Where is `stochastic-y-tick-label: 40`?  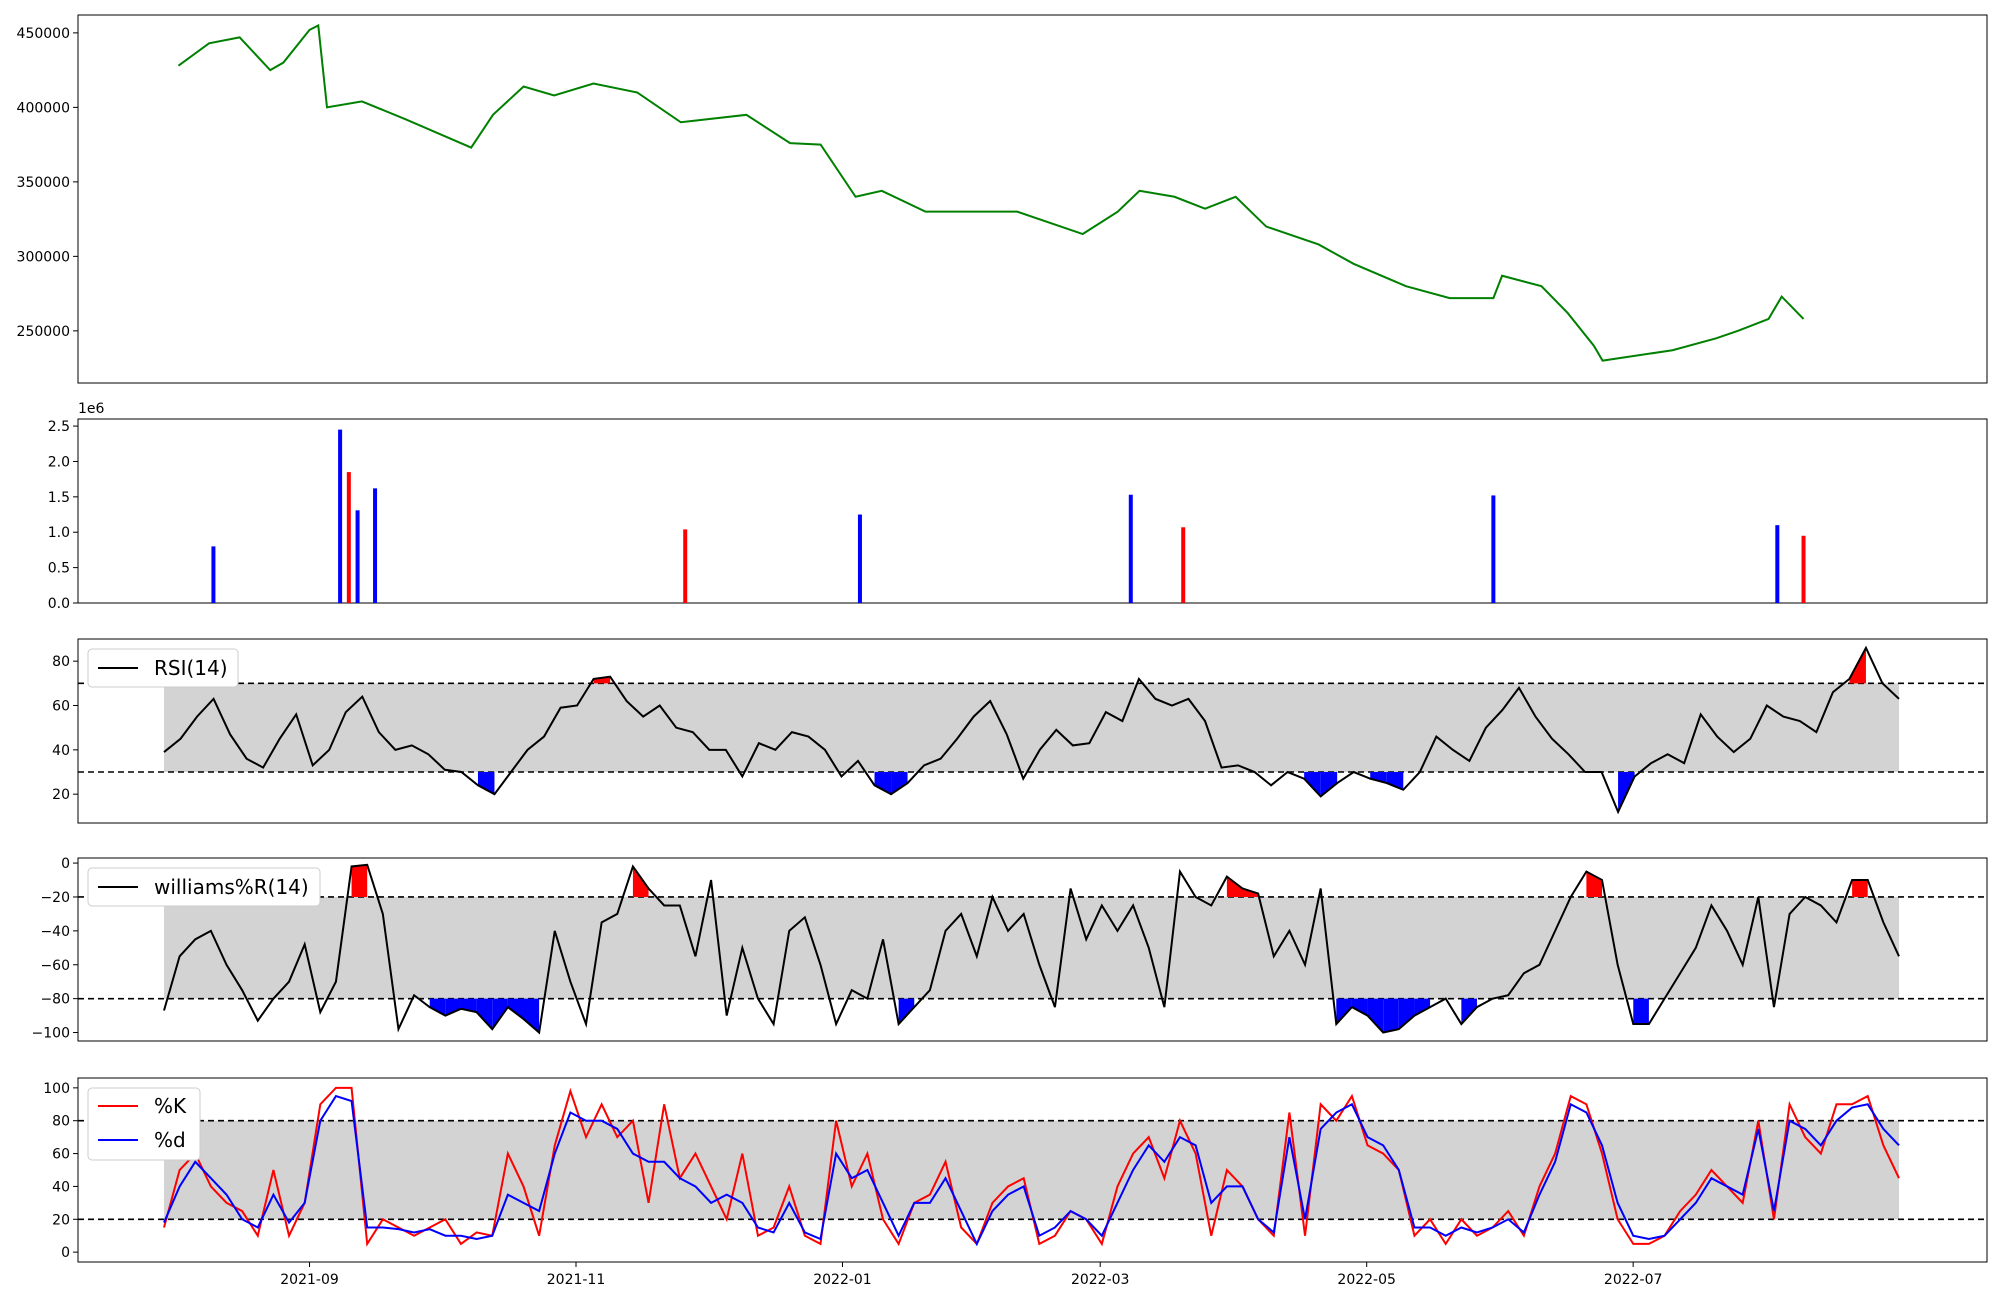 stochastic-y-tick-label: 40 is located at coordinates (61, 1187).